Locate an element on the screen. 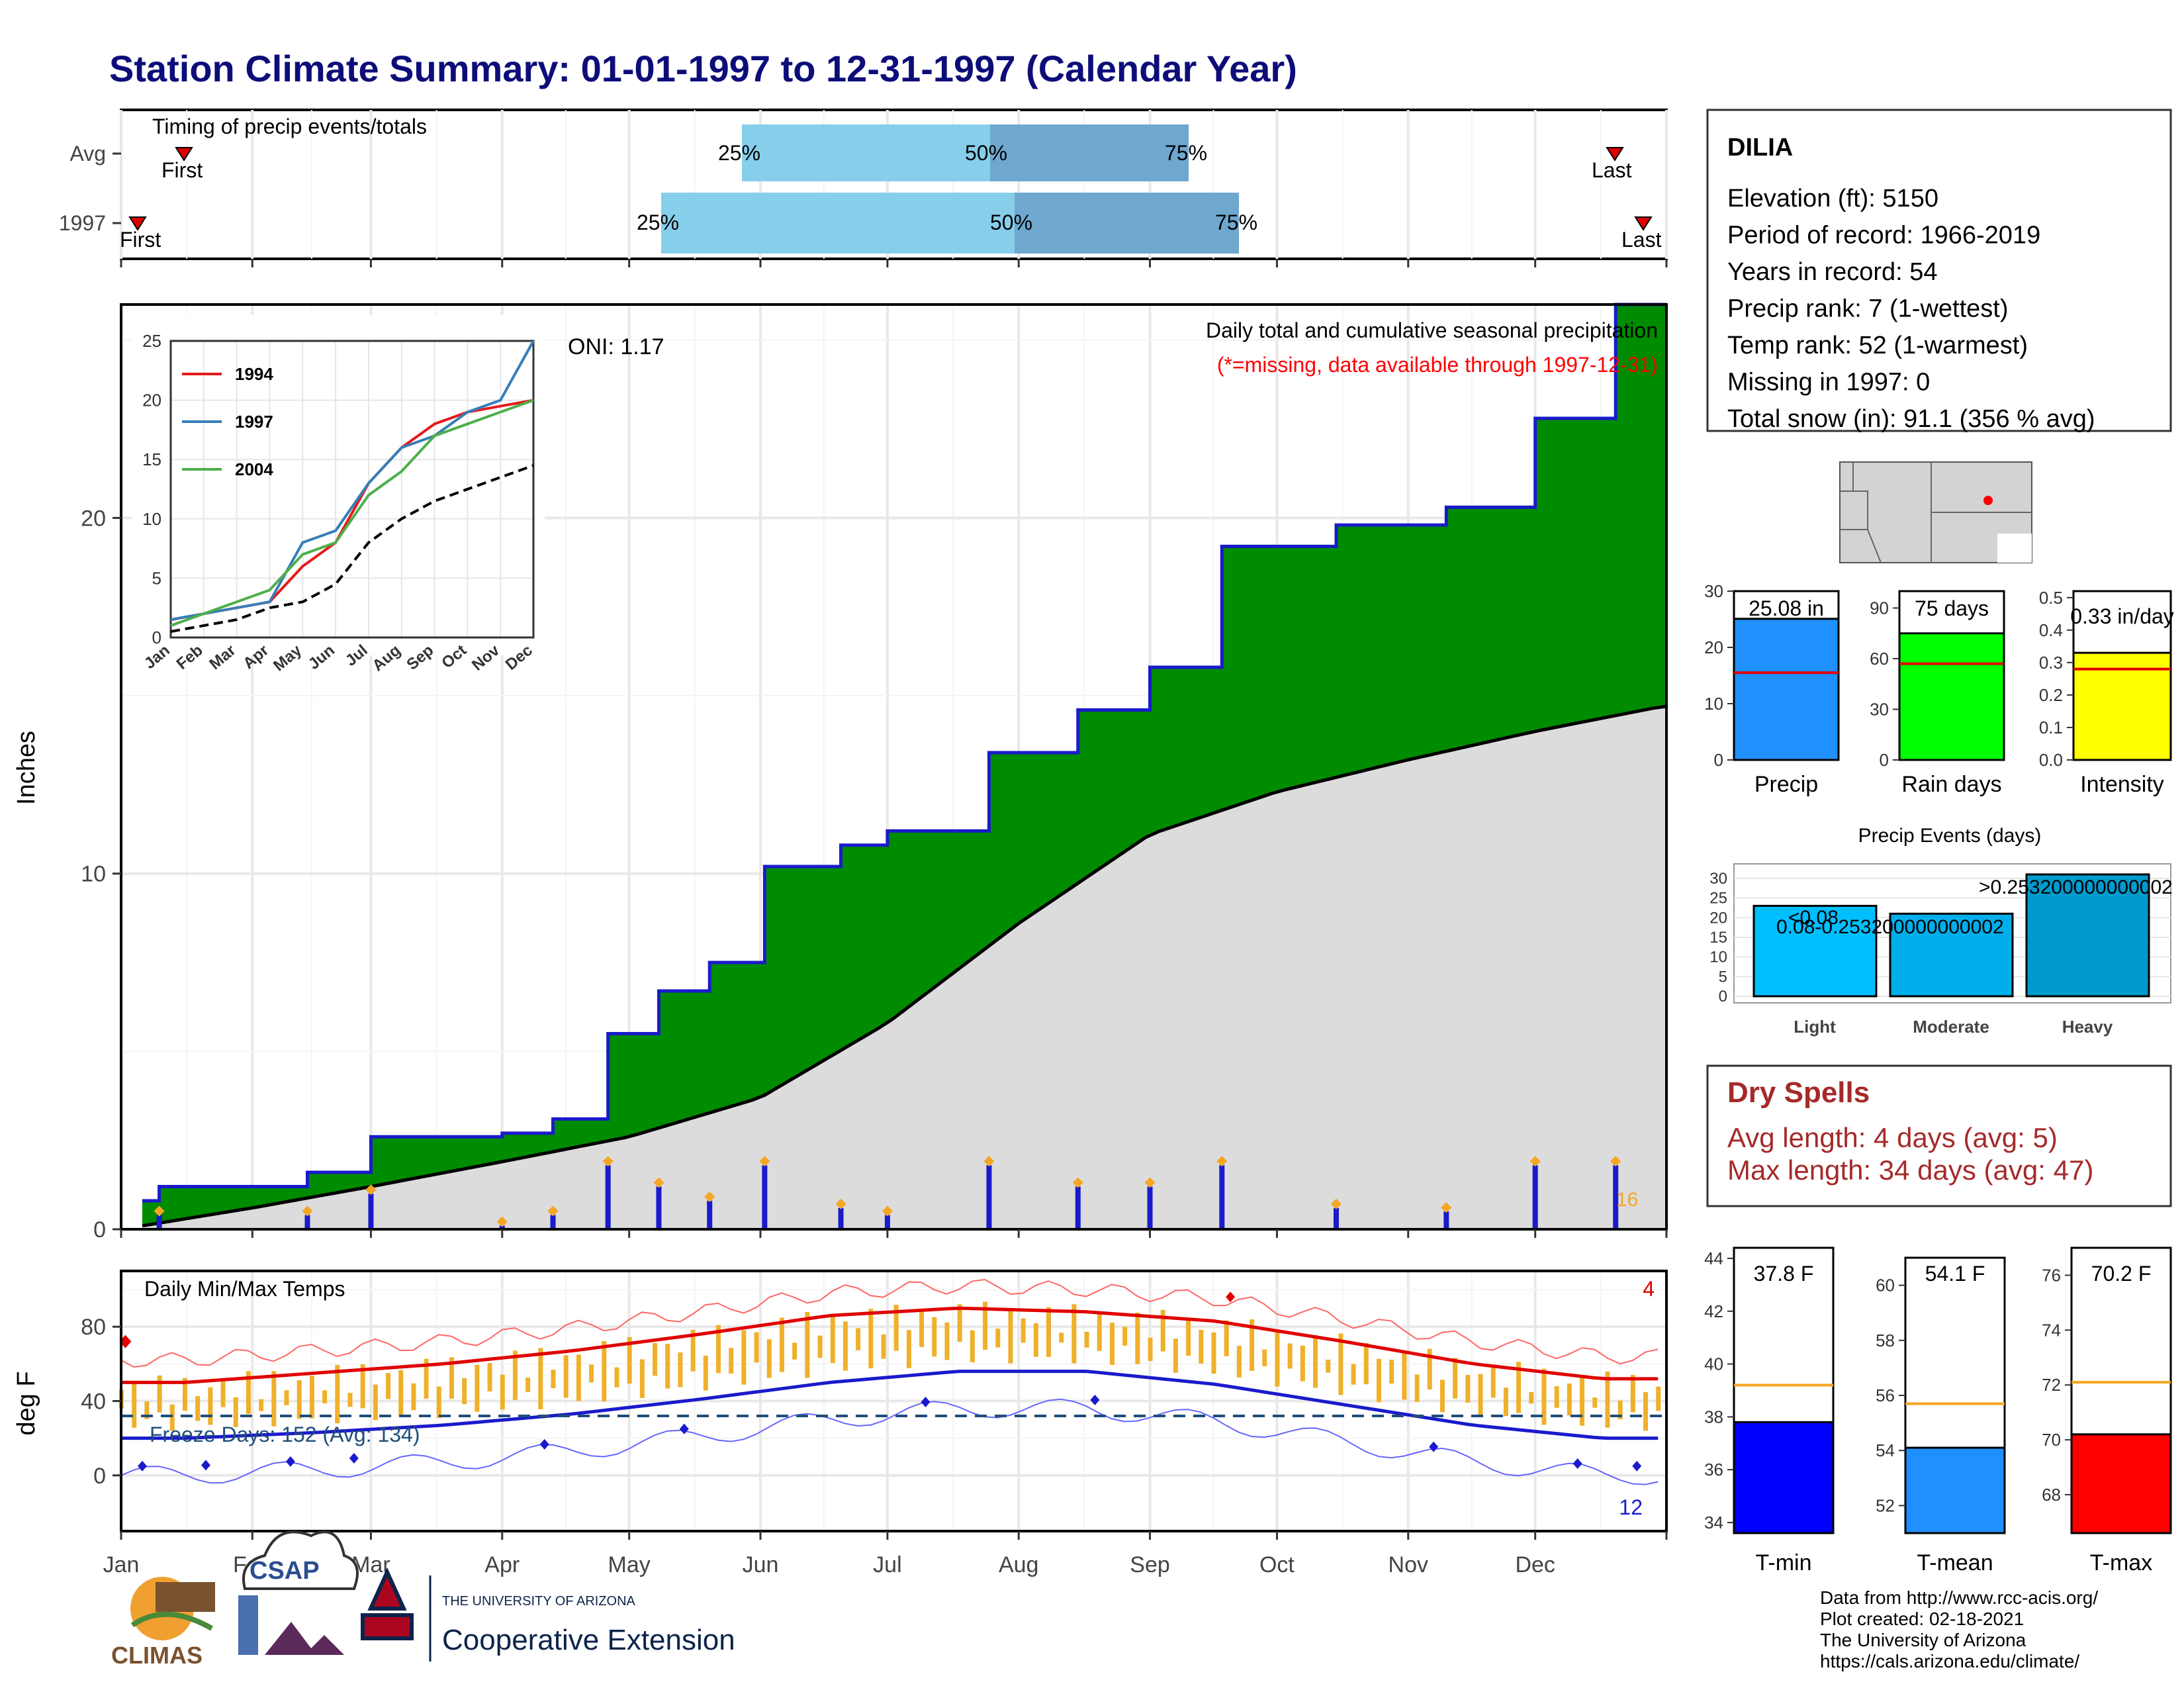 Image resolution: width=2184 pixels, height=1688 pixels. inset-y-tick-label: 0 is located at coordinates (156, 637).